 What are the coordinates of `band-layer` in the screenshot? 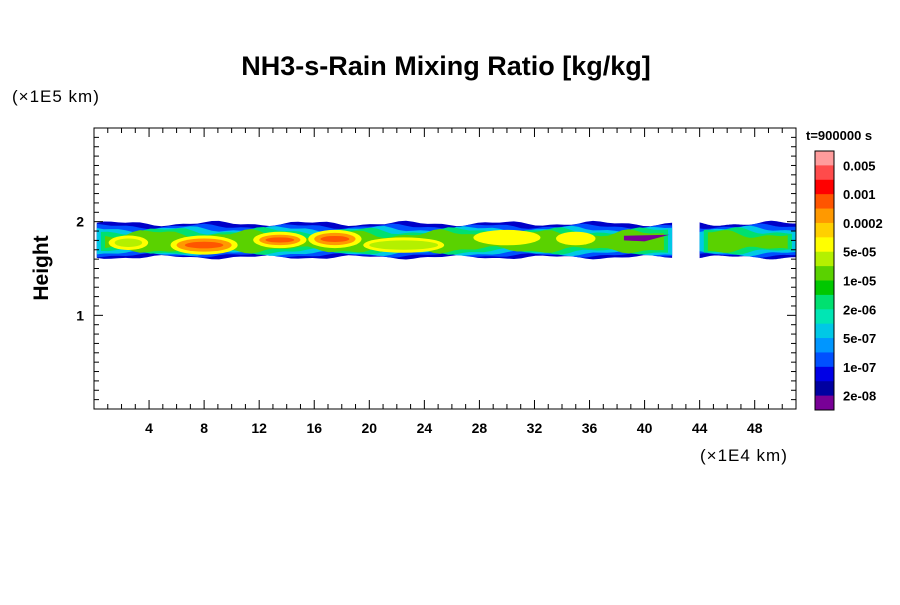 It's located at (747, 241).